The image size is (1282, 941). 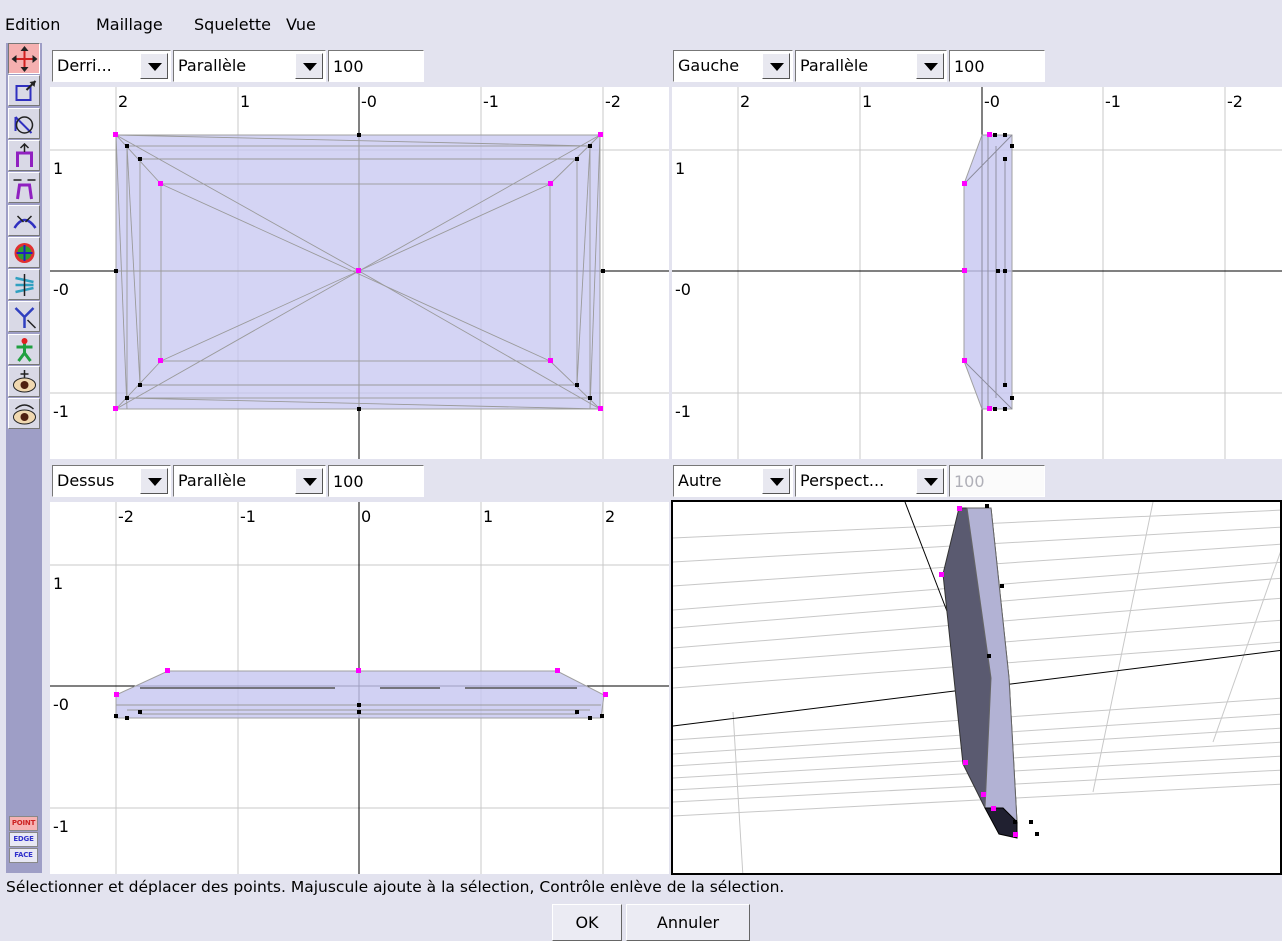 I want to click on rotate-points-icon, so click(x=24, y=124).